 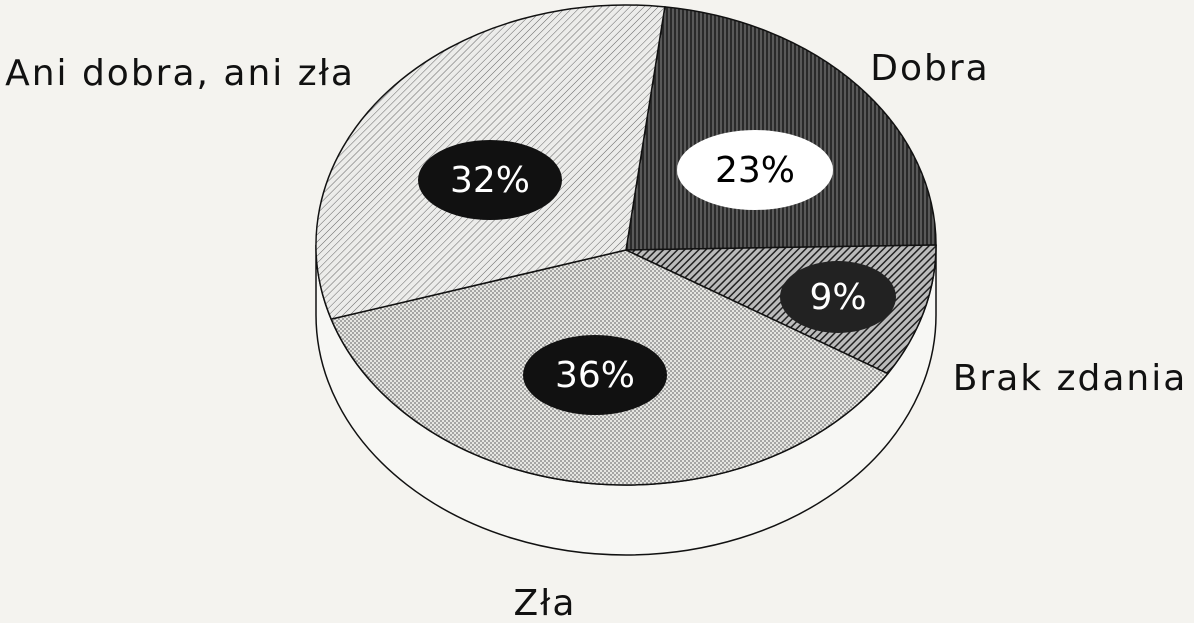 What do you see at coordinates (929, 68) in the screenshot?
I see `category-label: Dobra` at bounding box center [929, 68].